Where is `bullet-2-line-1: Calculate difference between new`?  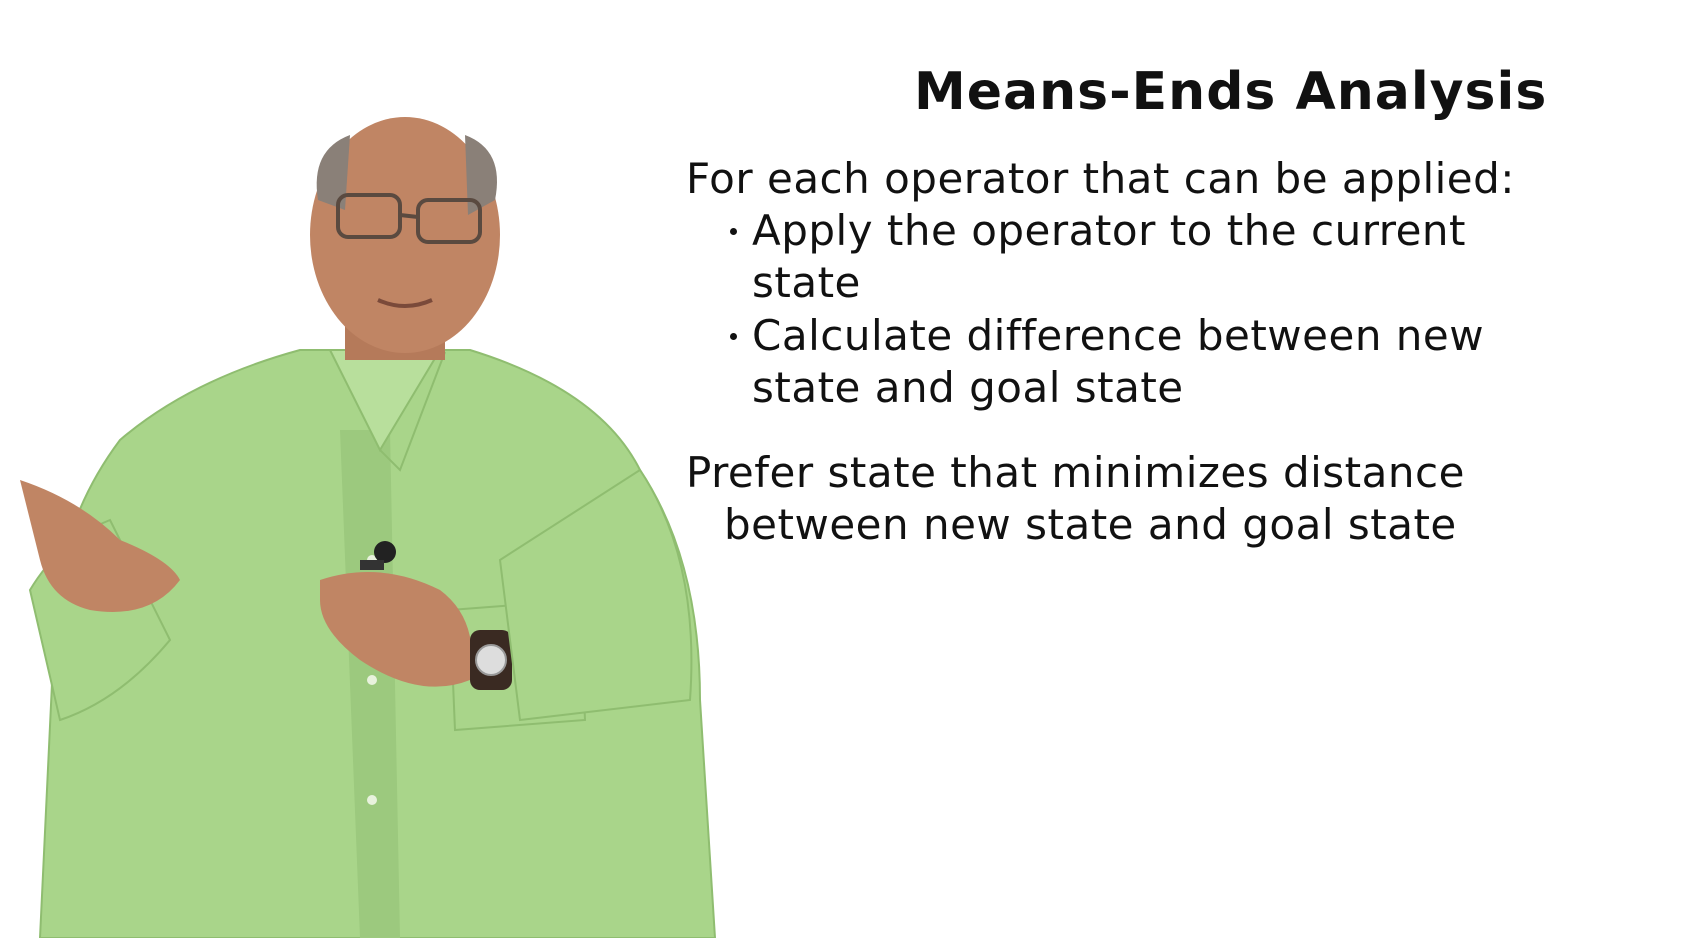
bullet-2-line-1: Calculate difference between new is located at coordinates (1118, 335).